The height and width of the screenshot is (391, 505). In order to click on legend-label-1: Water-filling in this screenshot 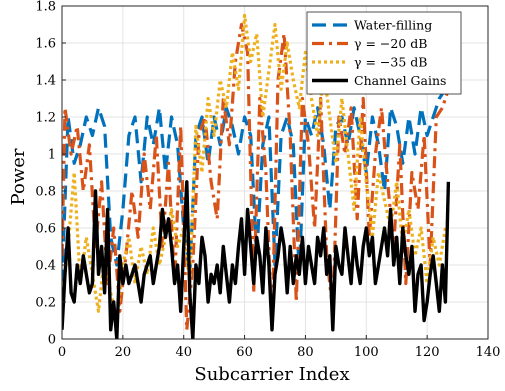, I will do `click(393, 25)`.